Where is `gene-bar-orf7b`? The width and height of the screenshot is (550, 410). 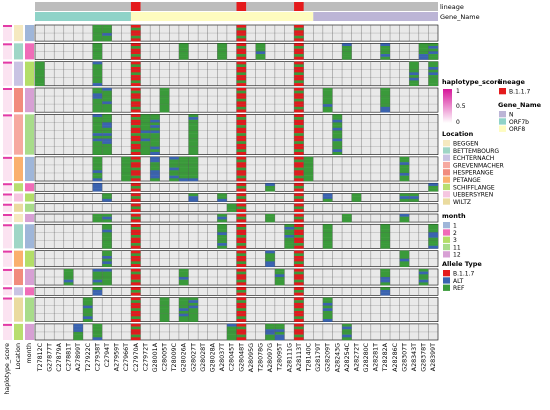 gene-bar-orf7b is located at coordinates (83, 16).